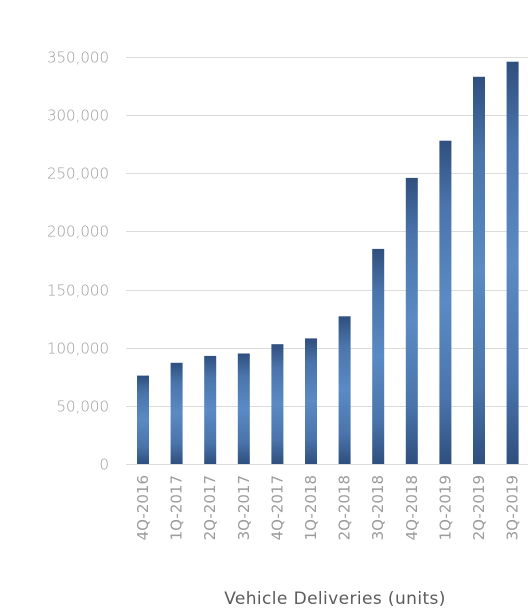 Image resolution: width=528 pixels, height=614 pixels. What do you see at coordinates (412, 507) in the screenshot?
I see `x-tick-label: 4Q-2018` at bounding box center [412, 507].